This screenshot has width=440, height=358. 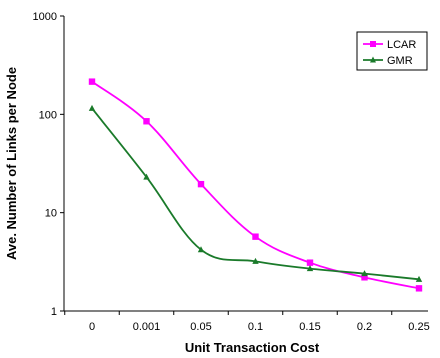 What do you see at coordinates (373, 59) in the screenshot?
I see `legend-marker-gmr` at bounding box center [373, 59].